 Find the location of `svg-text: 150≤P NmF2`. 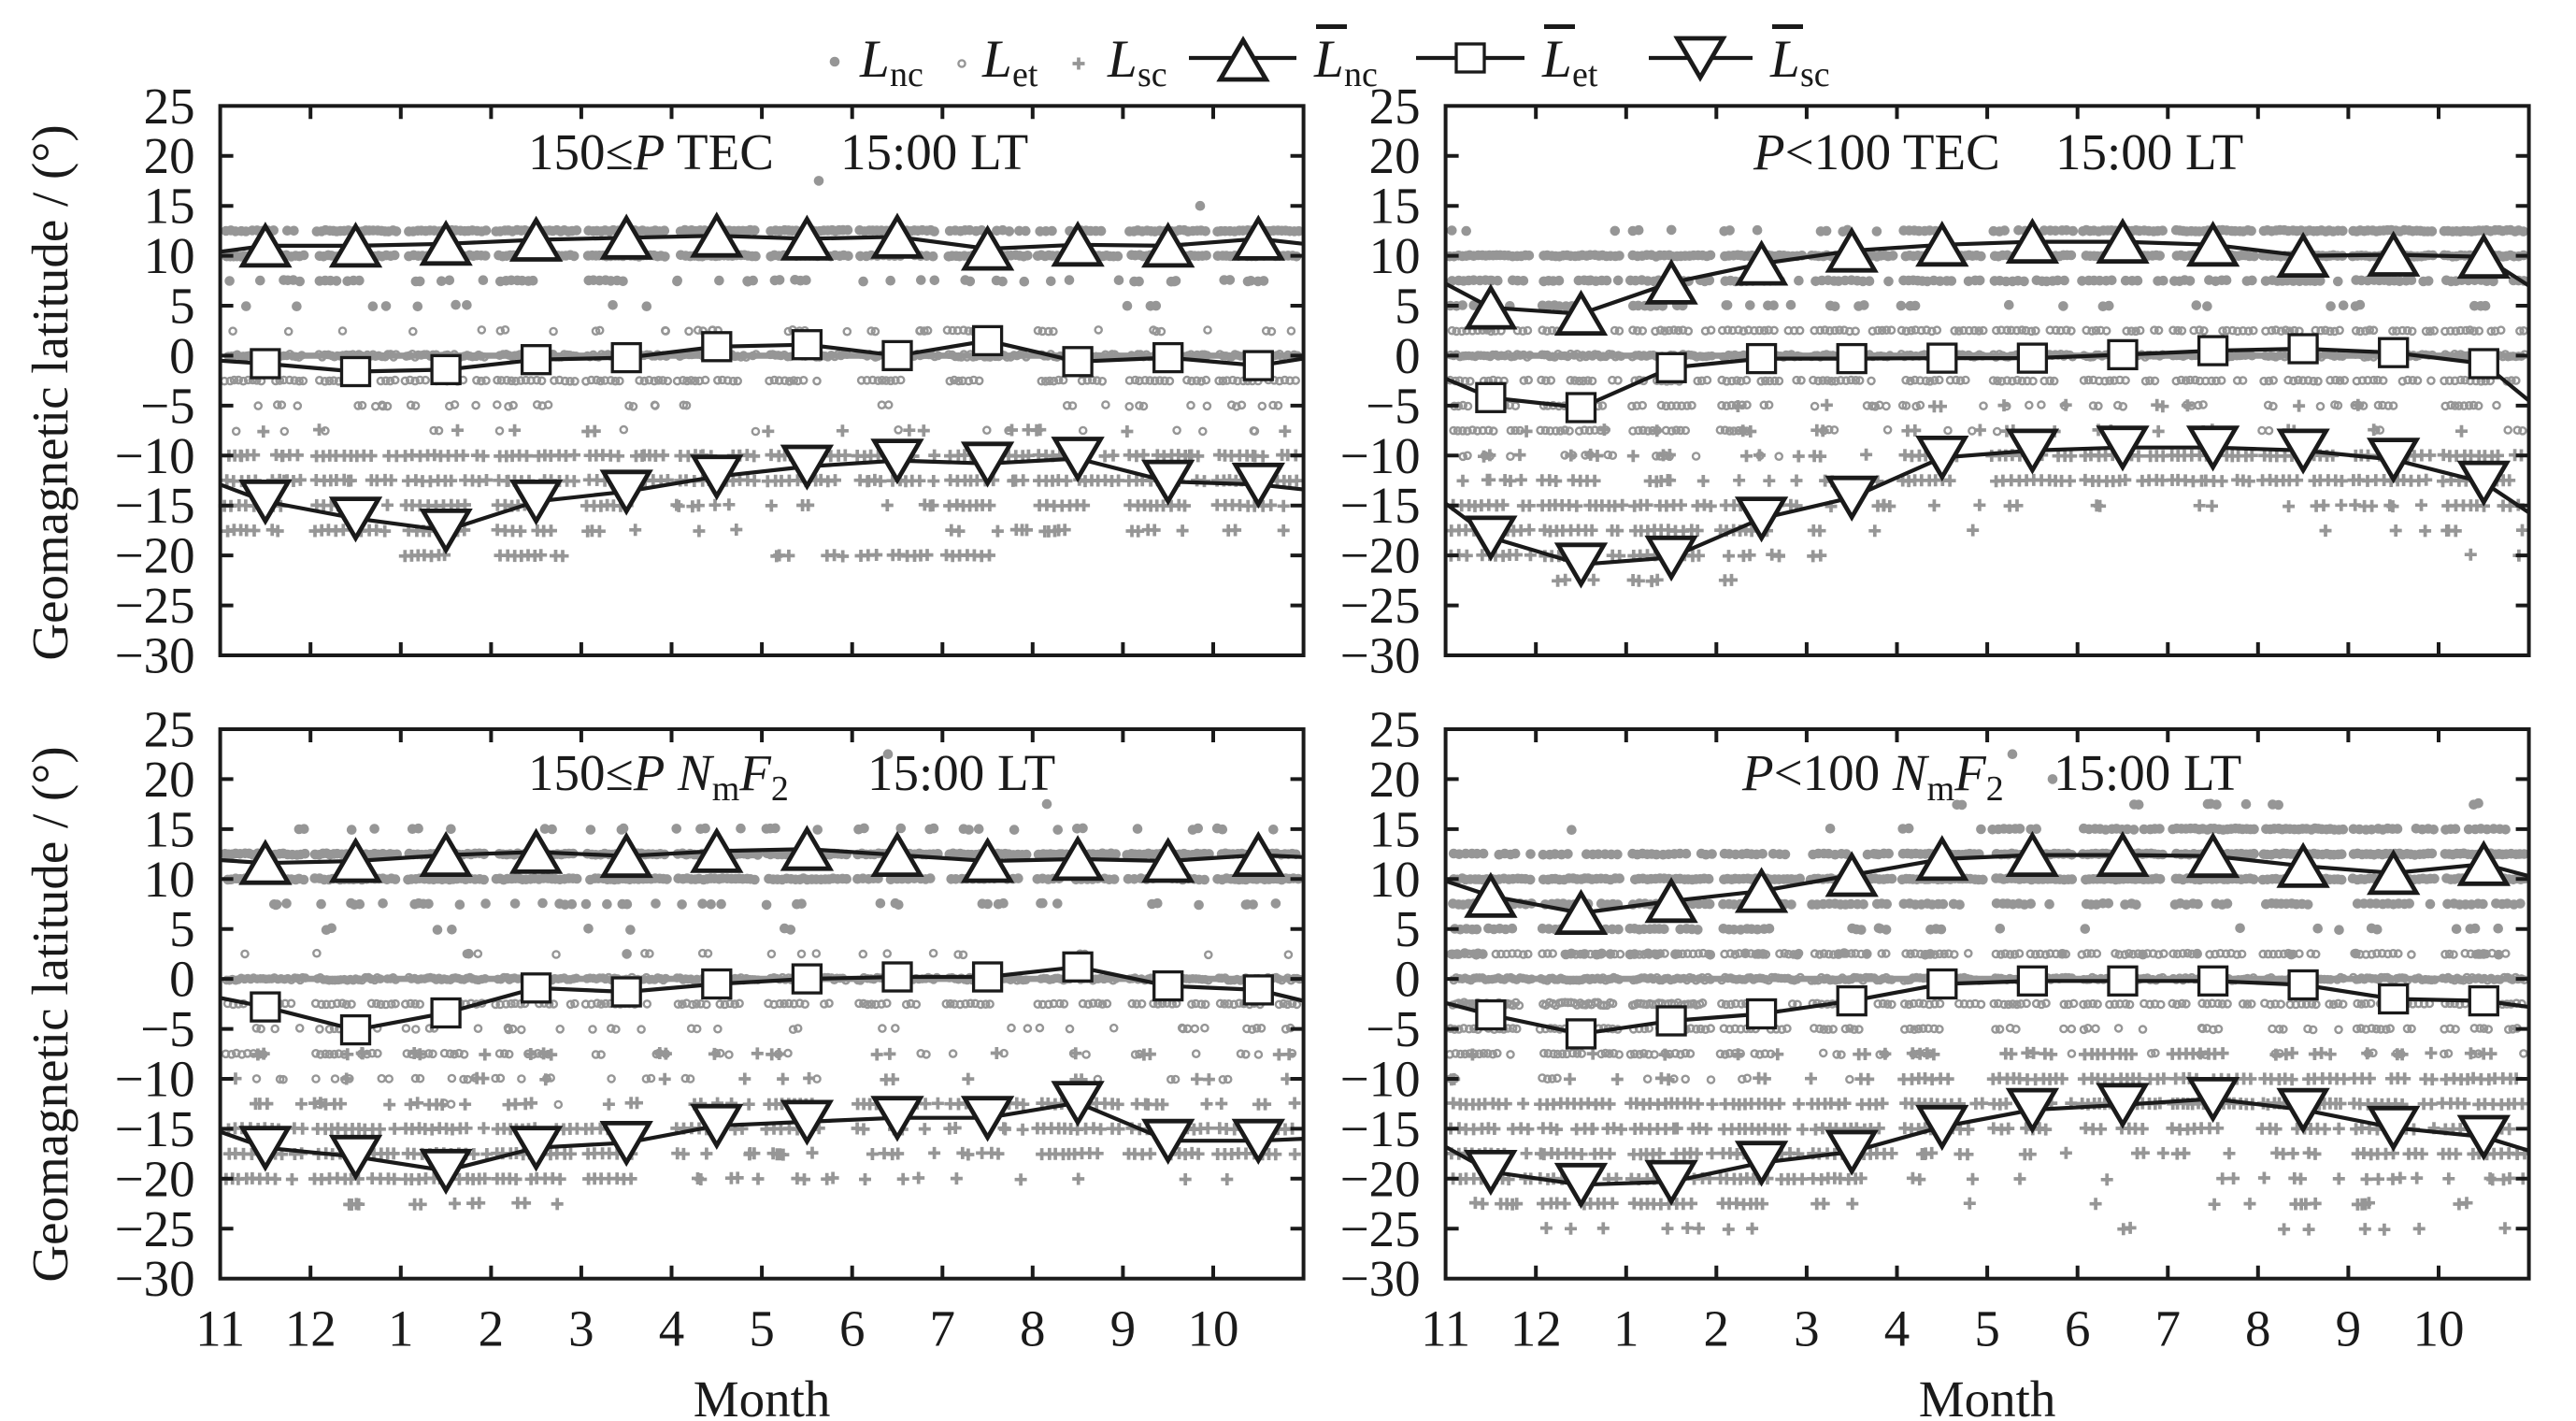

svg-text: 150≤P NmF2 is located at coordinates (658, 776).